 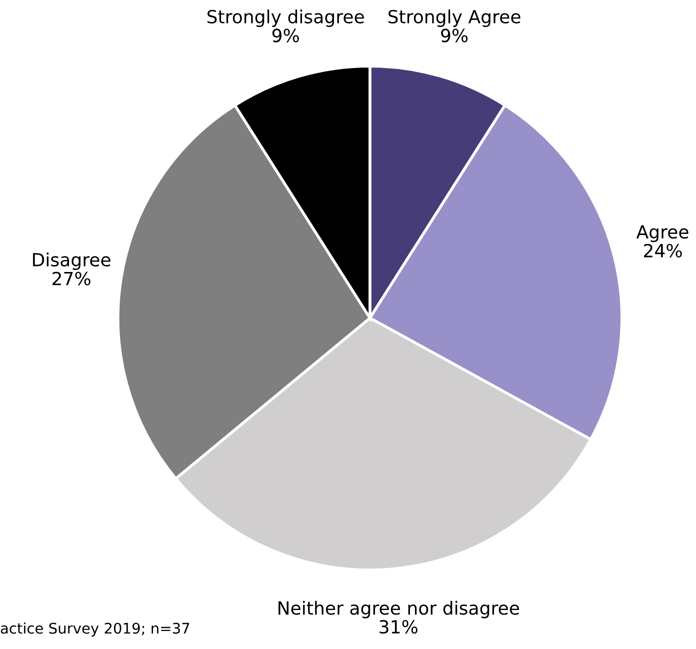 What do you see at coordinates (663, 251) in the screenshot?
I see `data-label: 24%` at bounding box center [663, 251].